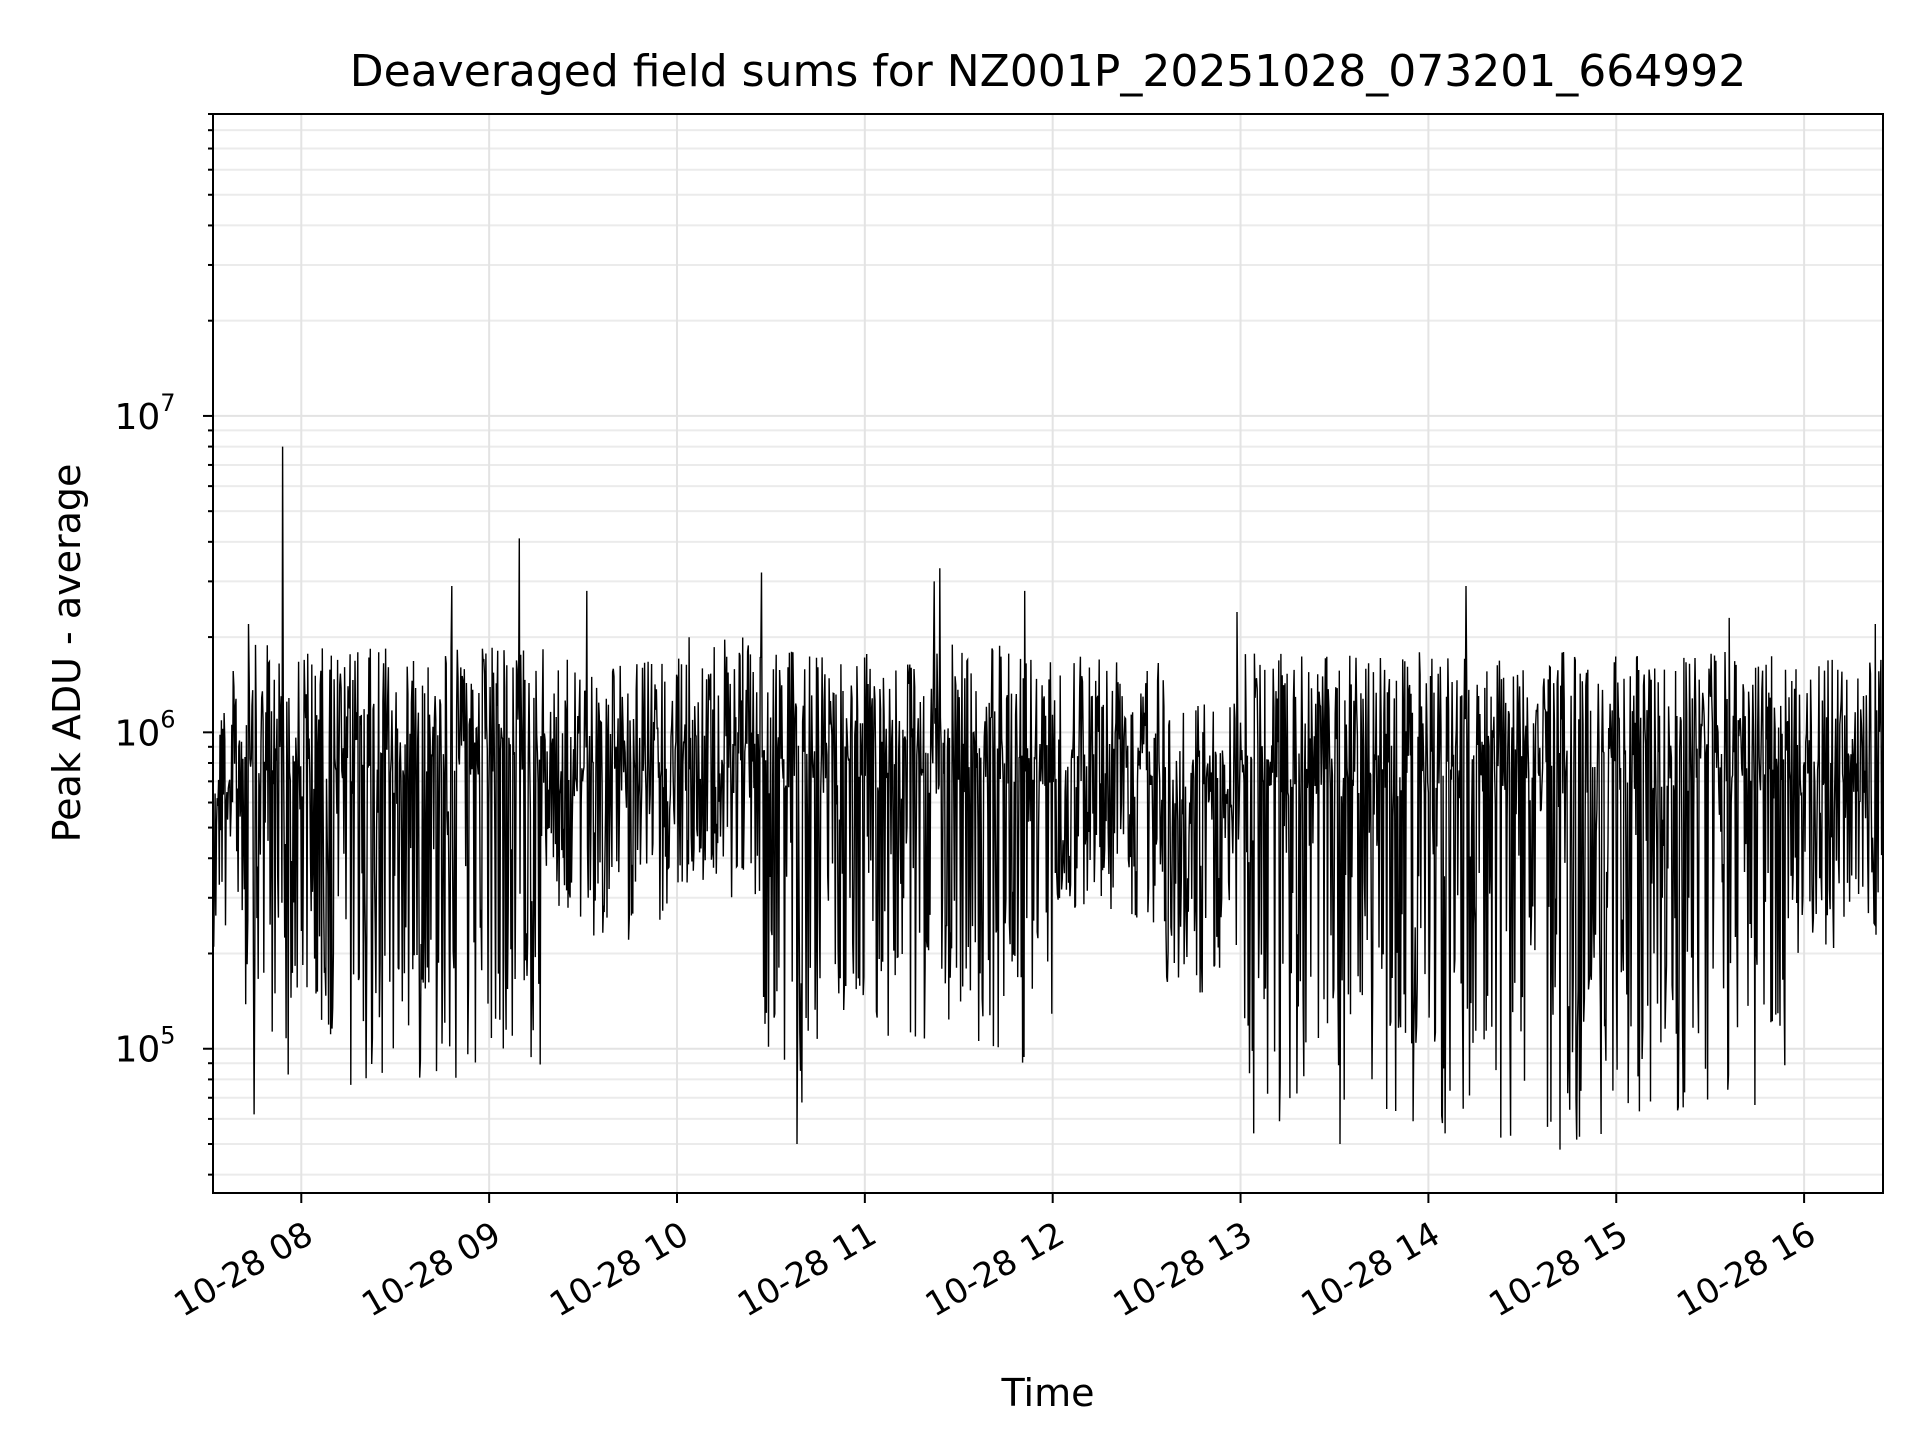 This screenshot has width=1920, height=1445. Describe the element at coordinates (144, 729) in the screenshot. I see `y-tick-label: 10⁶` at that location.